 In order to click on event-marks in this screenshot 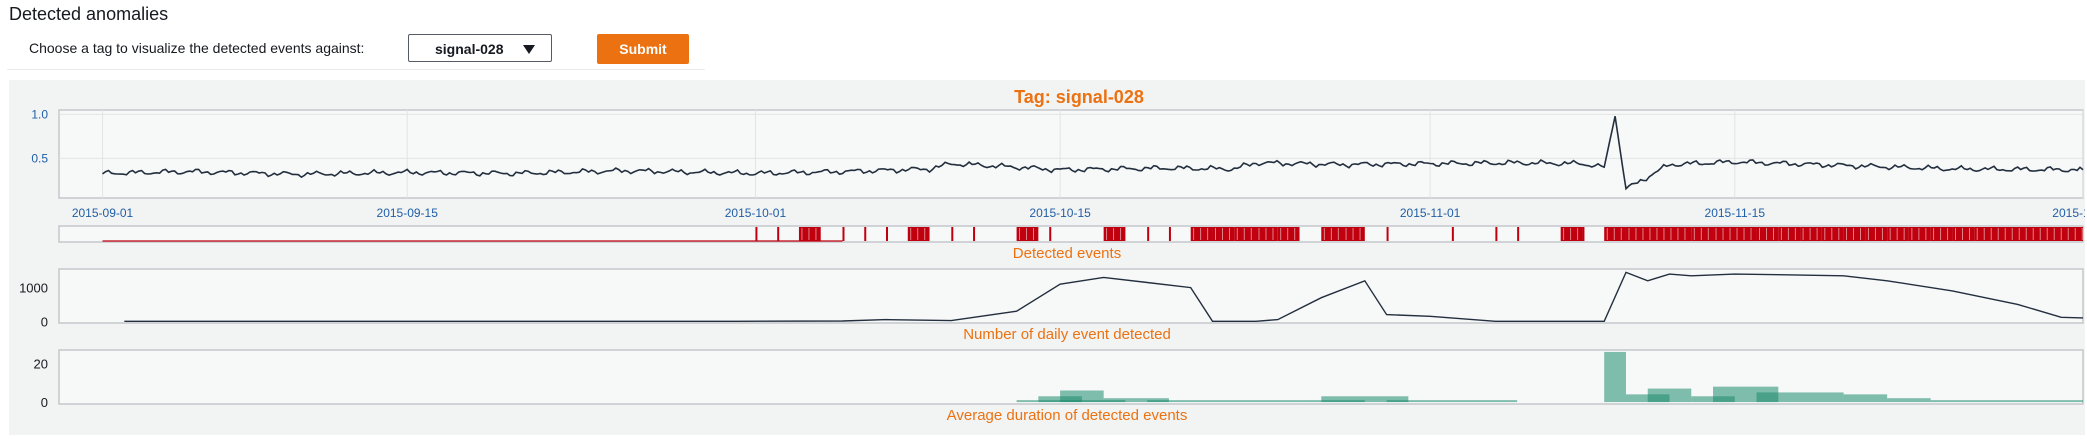, I will do `click(1092, 234)`.